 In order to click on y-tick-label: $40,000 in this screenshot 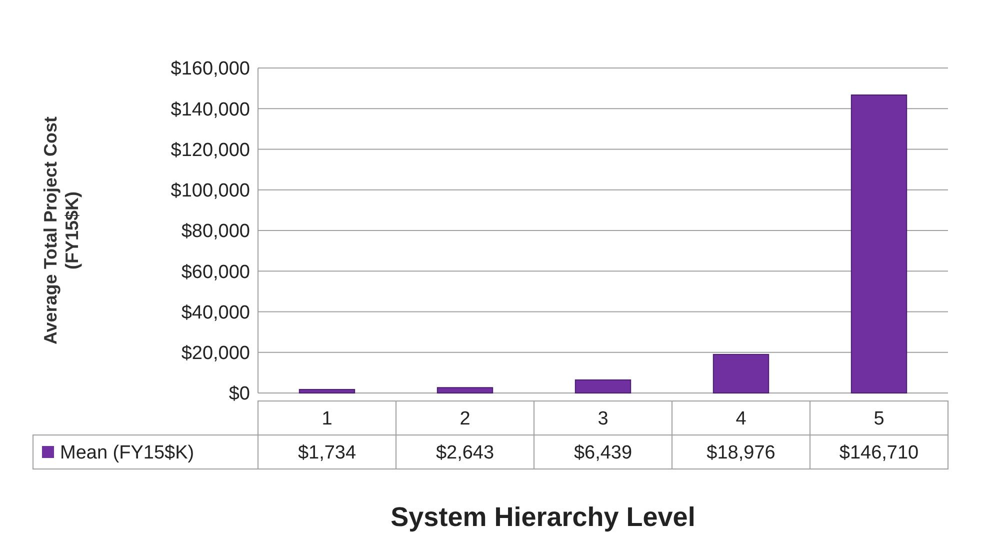, I will do `click(215, 313)`.